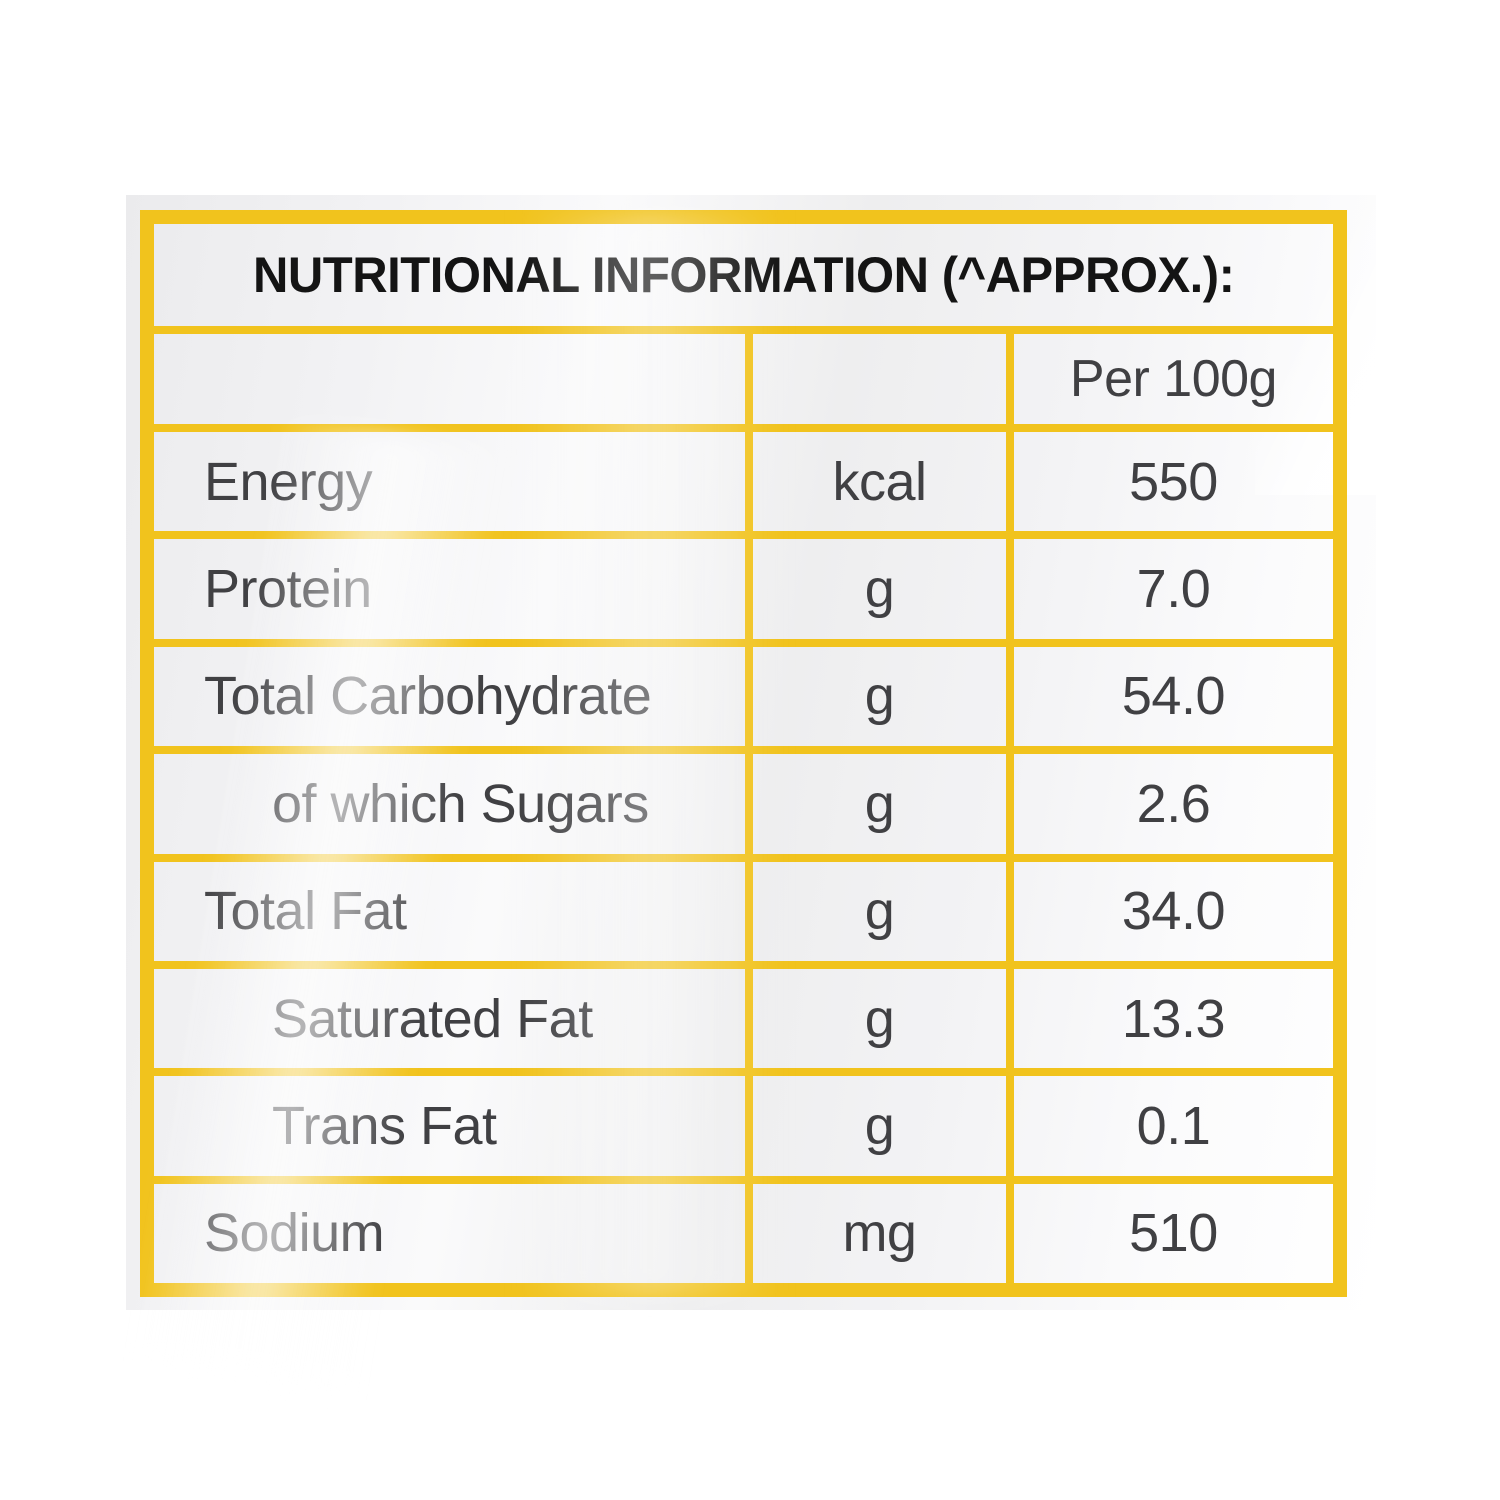 The height and width of the screenshot is (1500, 1500). I want to click on row-protein: Protein g 7.0, so click(743, 593).